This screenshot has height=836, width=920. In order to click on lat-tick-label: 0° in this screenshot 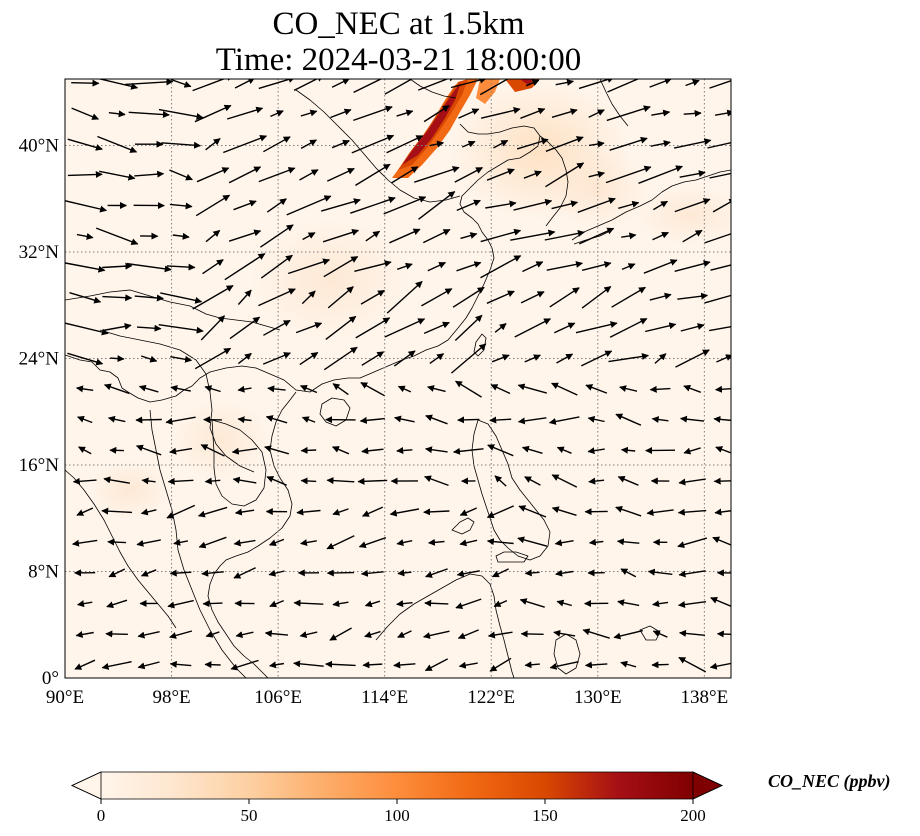, I will do `click(50, 678)`.